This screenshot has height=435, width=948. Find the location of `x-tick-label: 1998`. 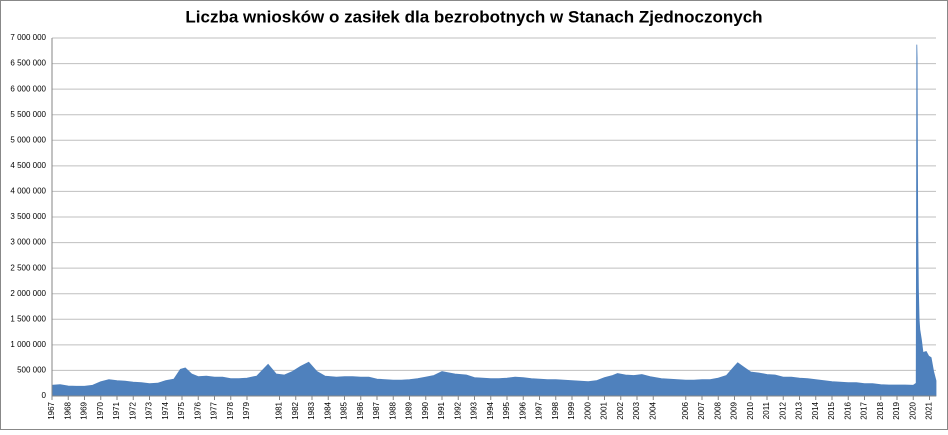

x-tick-label: 1998 is located at coordinates (555, 410).